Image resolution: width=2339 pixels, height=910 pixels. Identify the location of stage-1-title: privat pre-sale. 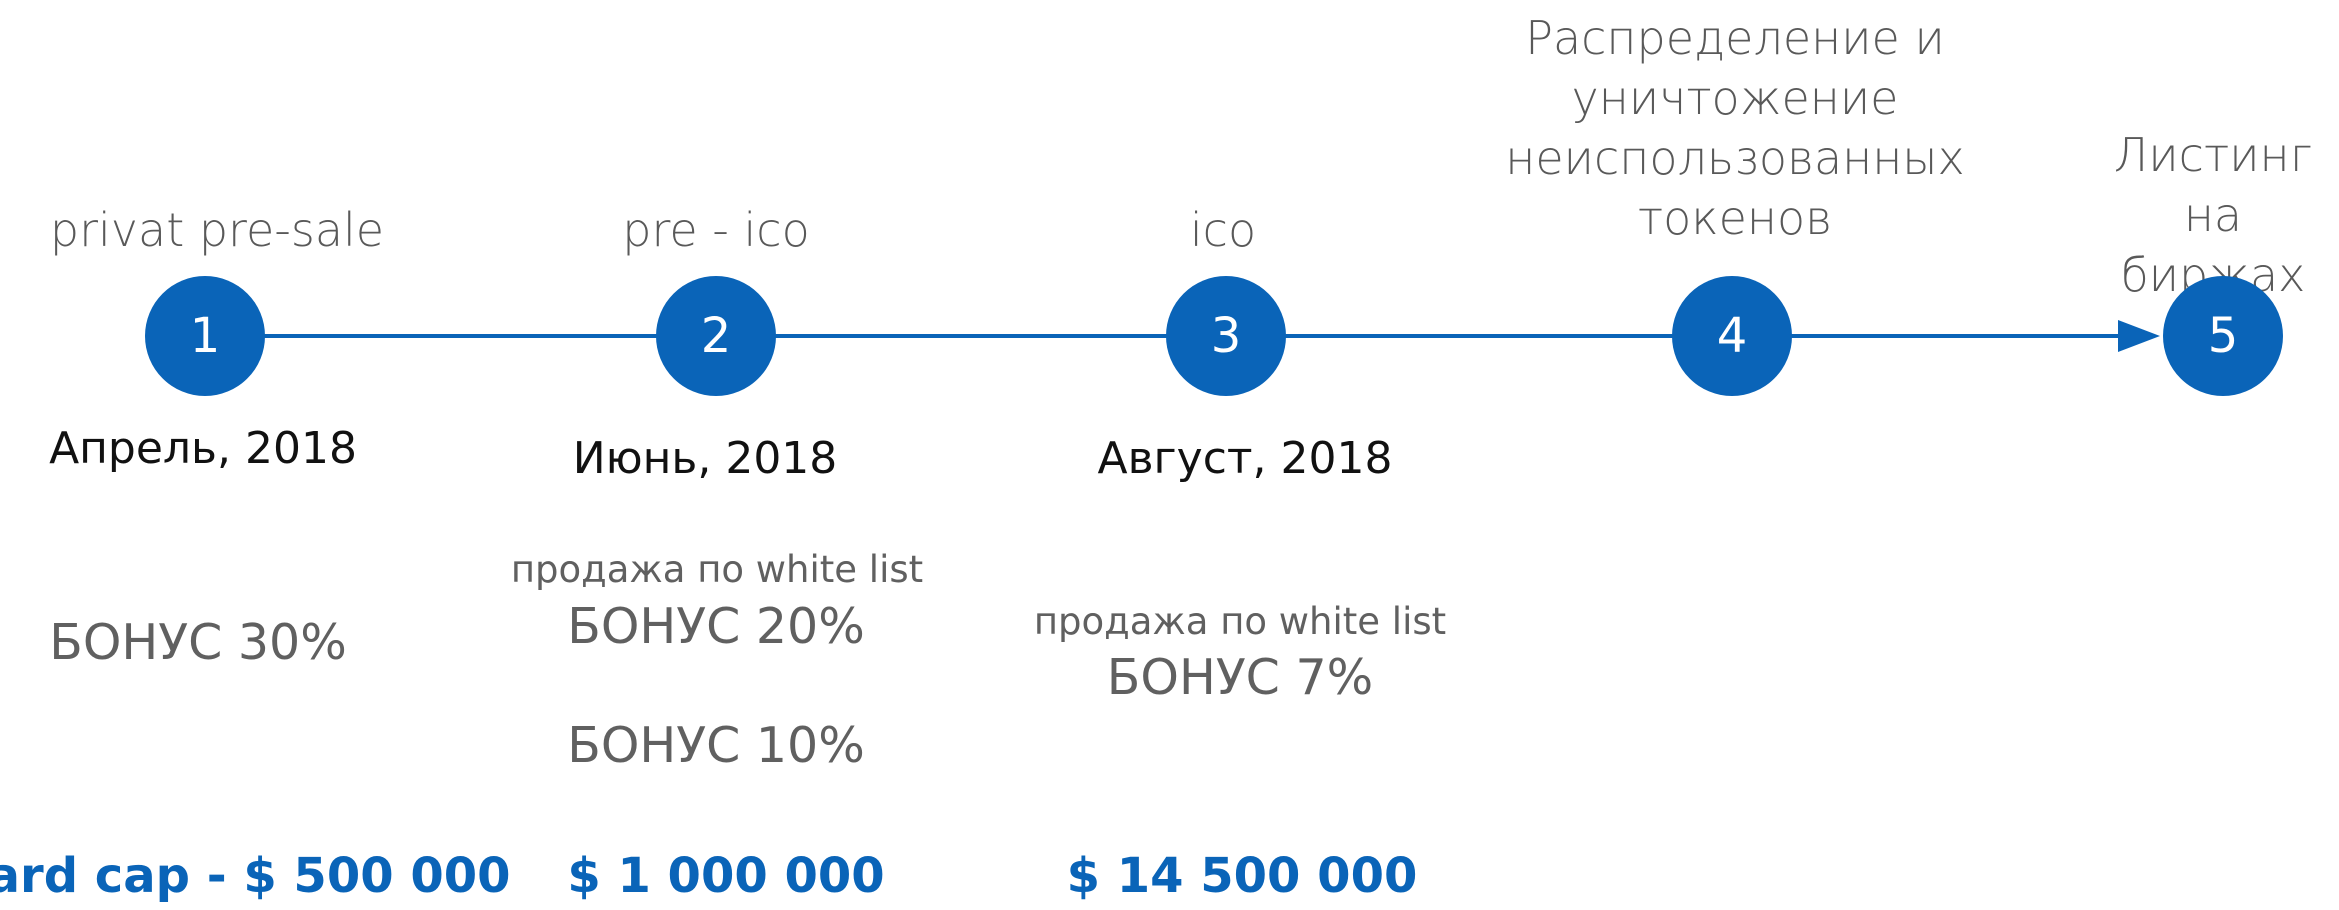
(217, 230).